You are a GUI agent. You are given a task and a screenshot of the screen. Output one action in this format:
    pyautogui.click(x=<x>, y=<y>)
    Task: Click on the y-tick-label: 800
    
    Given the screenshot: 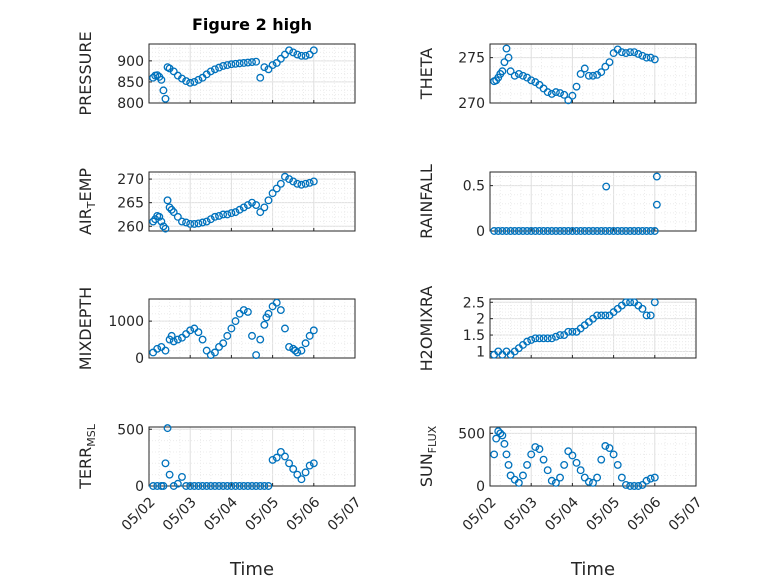 What is the action you would take?
    pyautogui.click(x=130, y=104)
    